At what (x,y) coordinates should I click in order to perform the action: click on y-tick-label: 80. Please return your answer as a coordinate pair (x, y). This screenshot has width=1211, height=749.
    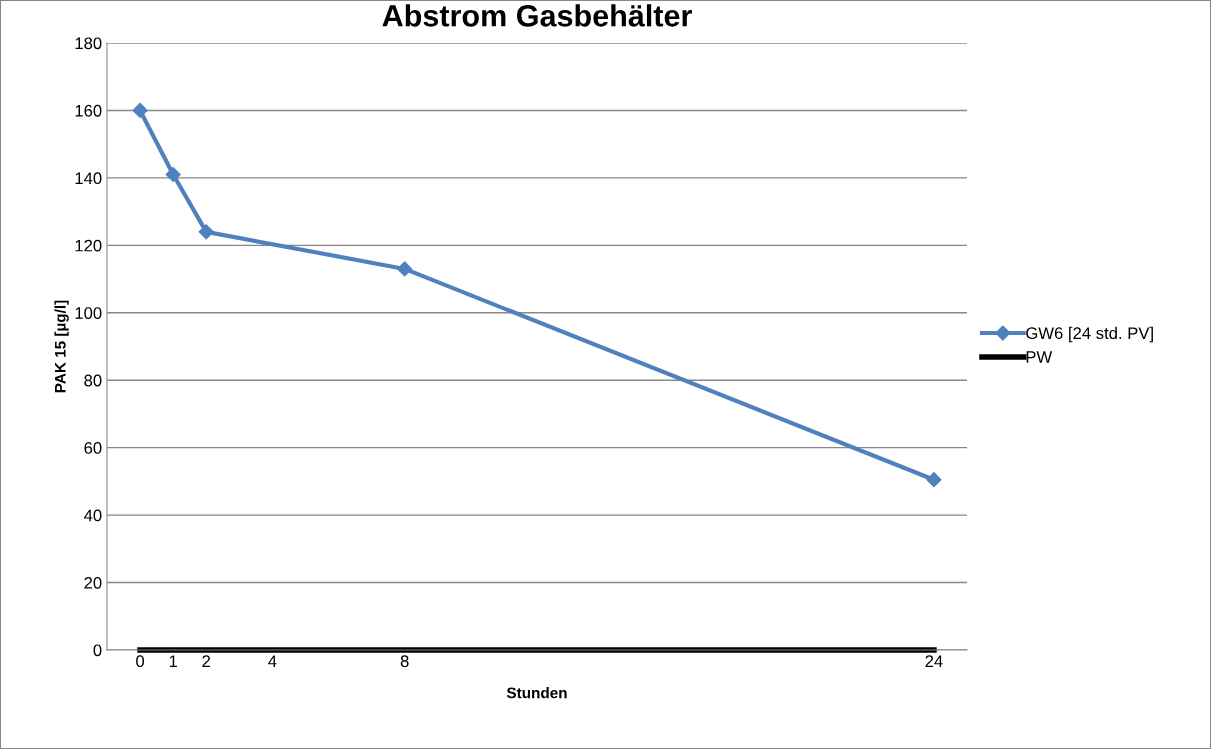
    Looking at the image, I should click on (93, 380).